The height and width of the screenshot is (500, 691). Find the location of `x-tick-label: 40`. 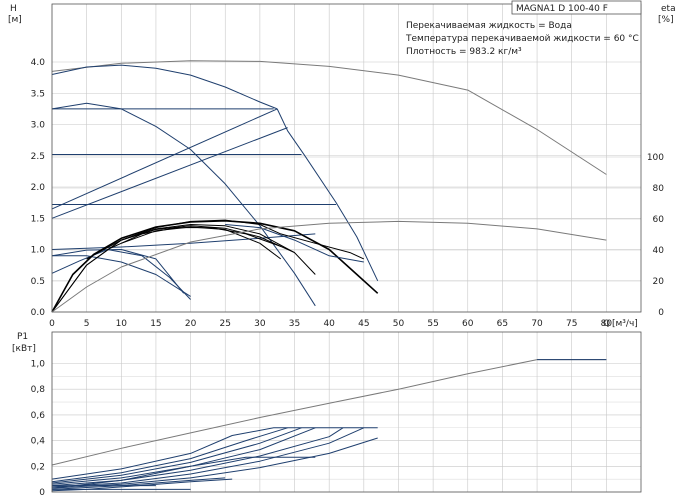

x-tick-label: 40 is located at coordinates (329, 324).